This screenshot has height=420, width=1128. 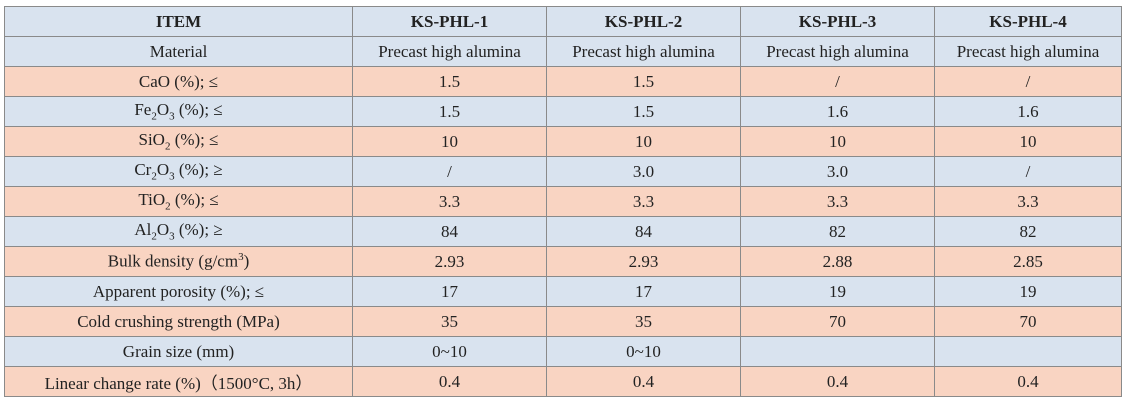 I want to click on label-superscript: 3, so click(x=241, y=257).